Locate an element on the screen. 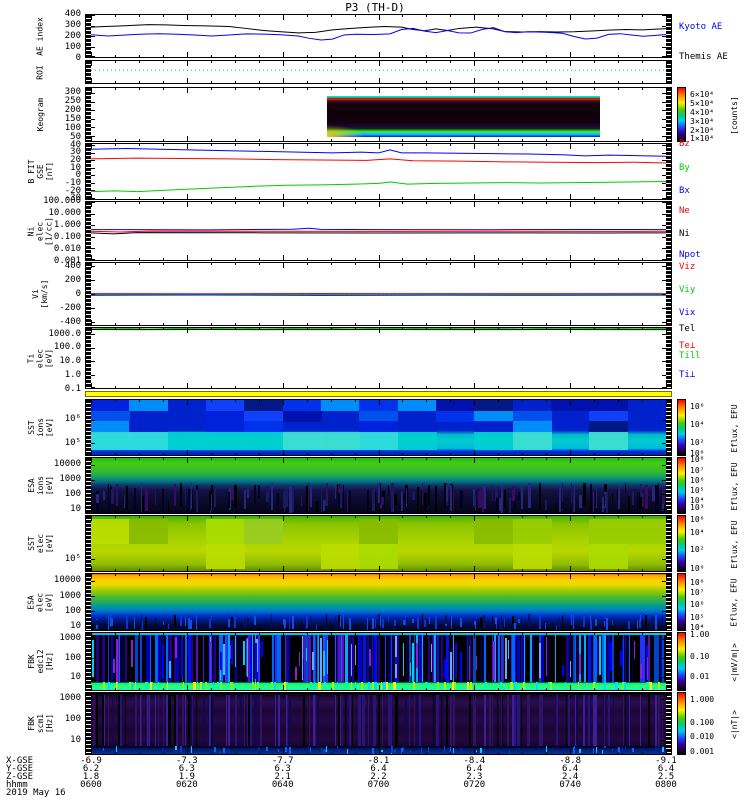  axis-value: 2.4 is located at coordinates (570, 777).